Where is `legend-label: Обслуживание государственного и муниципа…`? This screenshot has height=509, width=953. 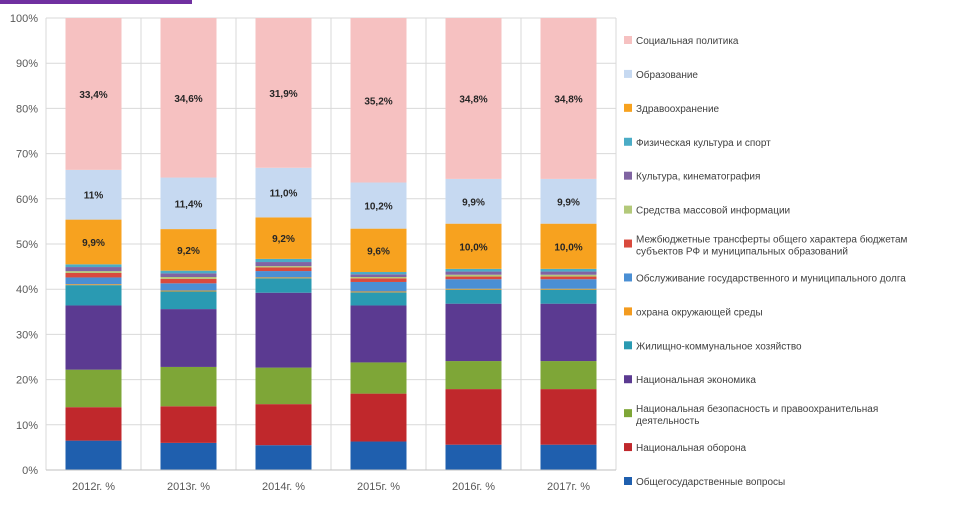 legend-label: Обслуживание государственного и муниципа… is located at coordinates (771, 278).